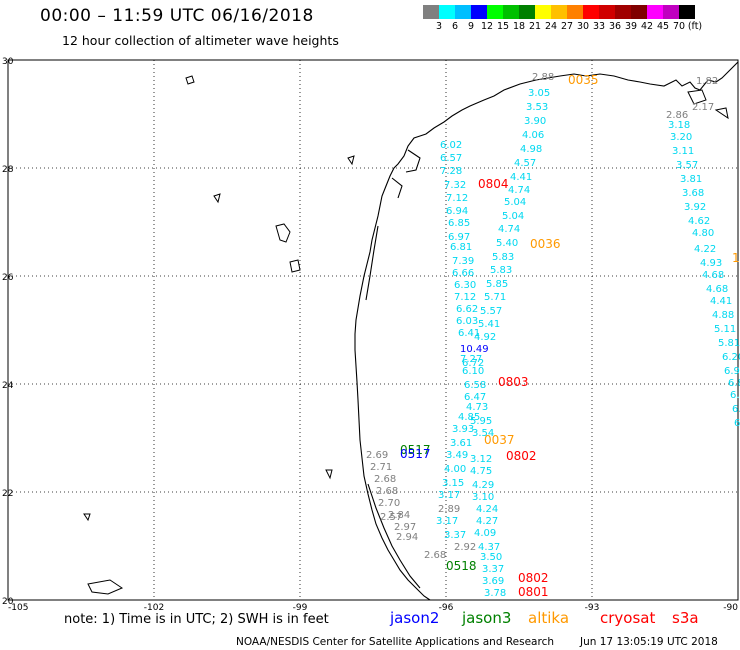 The image size is (740, 650). I want to click on wave-height-label: 4.62, so click(699, 221).